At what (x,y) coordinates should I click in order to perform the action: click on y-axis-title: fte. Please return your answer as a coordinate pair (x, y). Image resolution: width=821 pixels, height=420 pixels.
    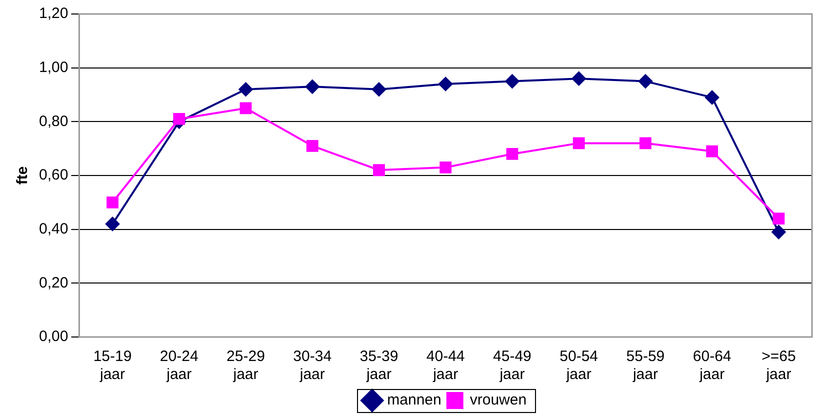
    Looking at the image, I should click on (23, 175).